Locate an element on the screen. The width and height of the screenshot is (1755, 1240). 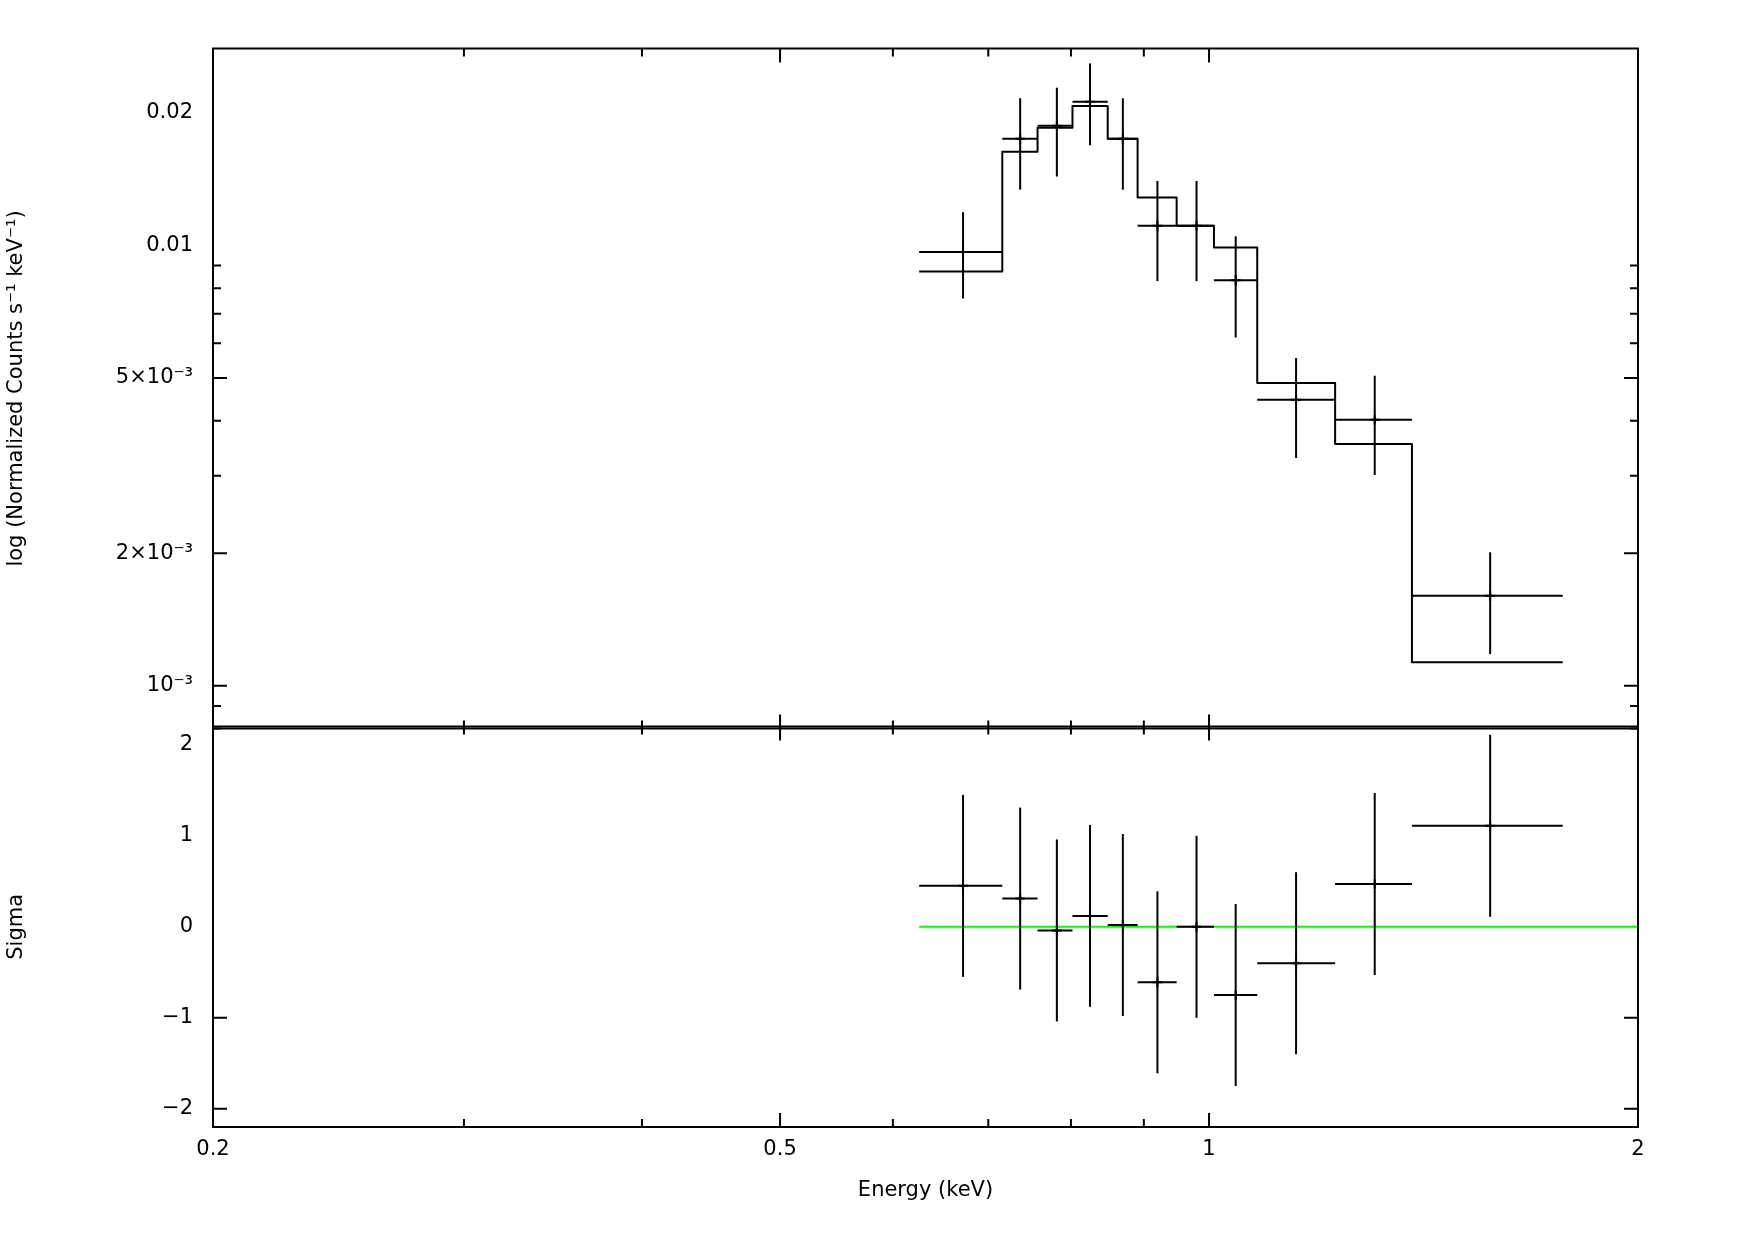
y-tick-label: −2 is located at coordinates (177, 1107).